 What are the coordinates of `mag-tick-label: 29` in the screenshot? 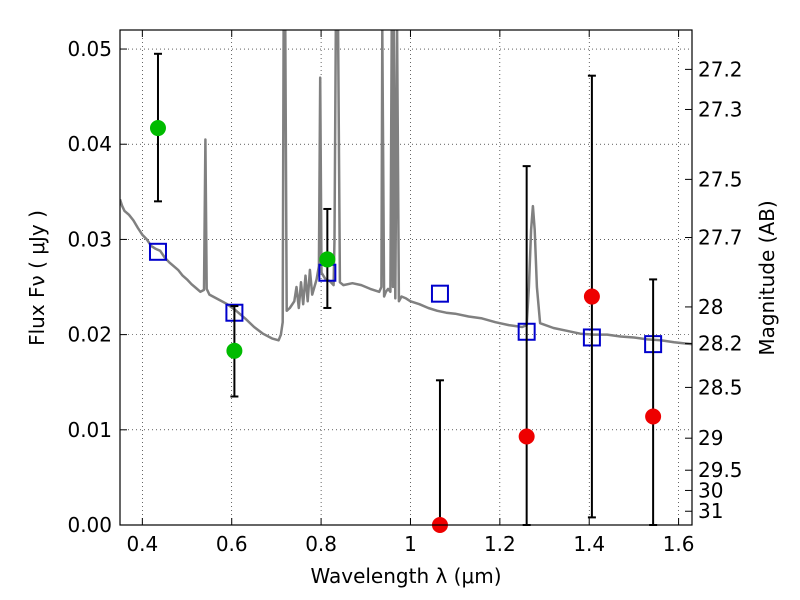 It's located at (710, 438).